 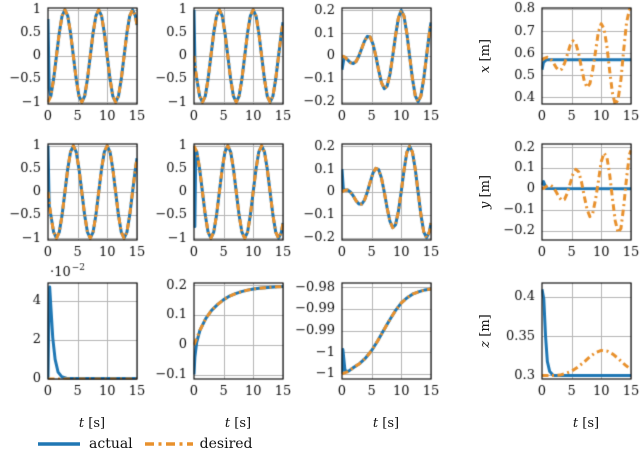 I want to click on plot-r2c1, so click(x=72, y=195).